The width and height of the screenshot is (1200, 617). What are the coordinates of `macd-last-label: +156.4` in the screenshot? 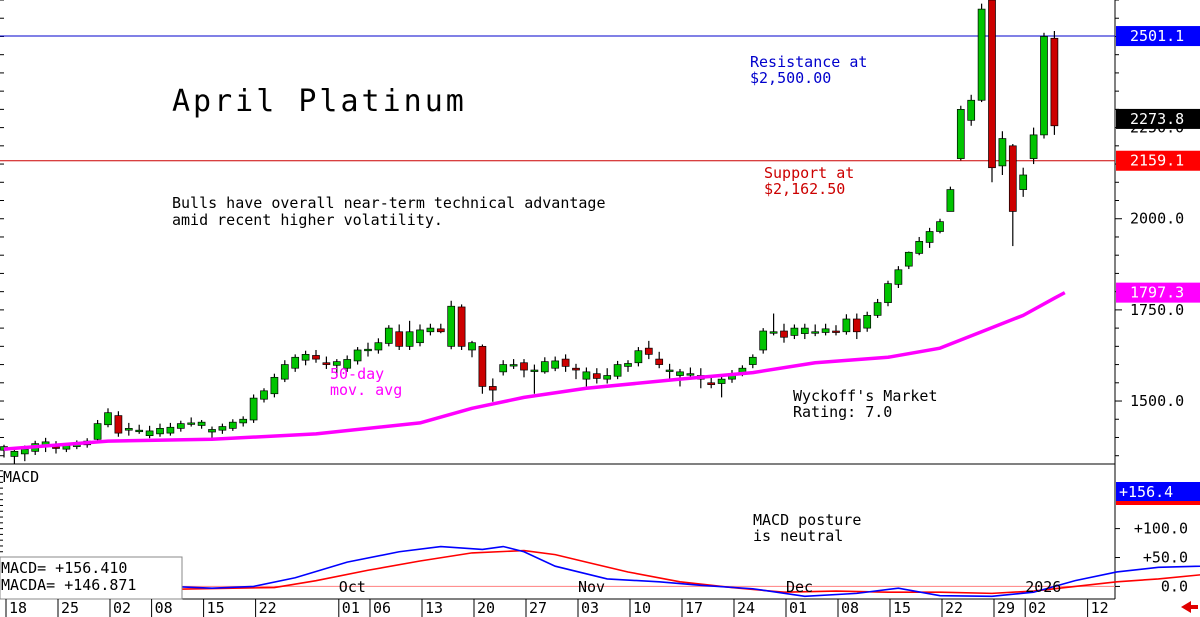 It's located at (1146, 492).